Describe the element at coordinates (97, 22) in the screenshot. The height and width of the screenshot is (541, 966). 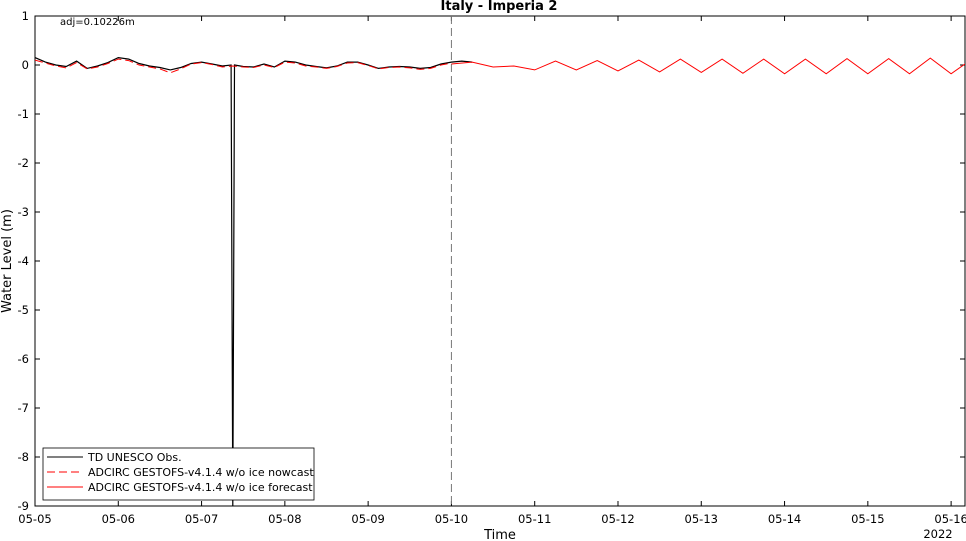
I see `adjustment-annotation: adj=0.10226m` at that location.